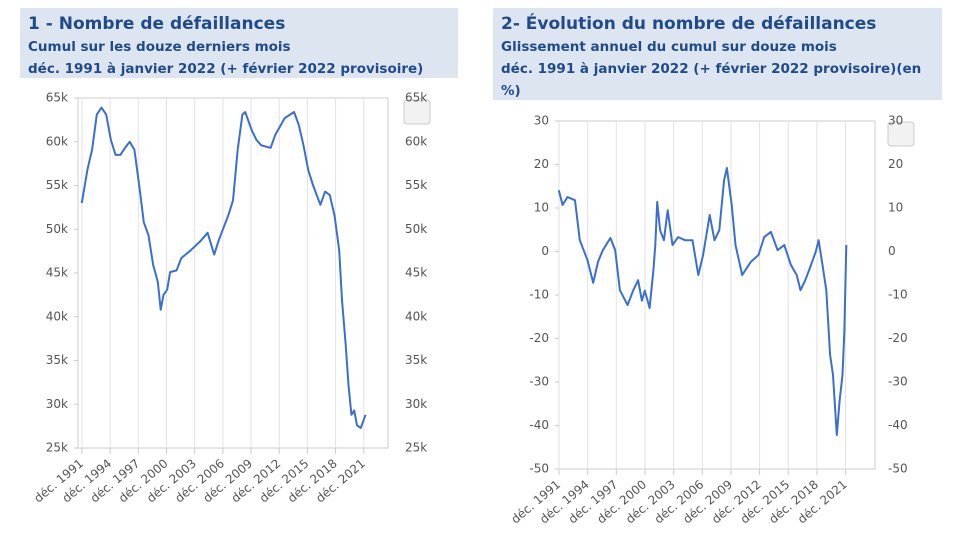 The height and width of the screenshot is (557, 959). I want to click on data-line, so click(702, 302).